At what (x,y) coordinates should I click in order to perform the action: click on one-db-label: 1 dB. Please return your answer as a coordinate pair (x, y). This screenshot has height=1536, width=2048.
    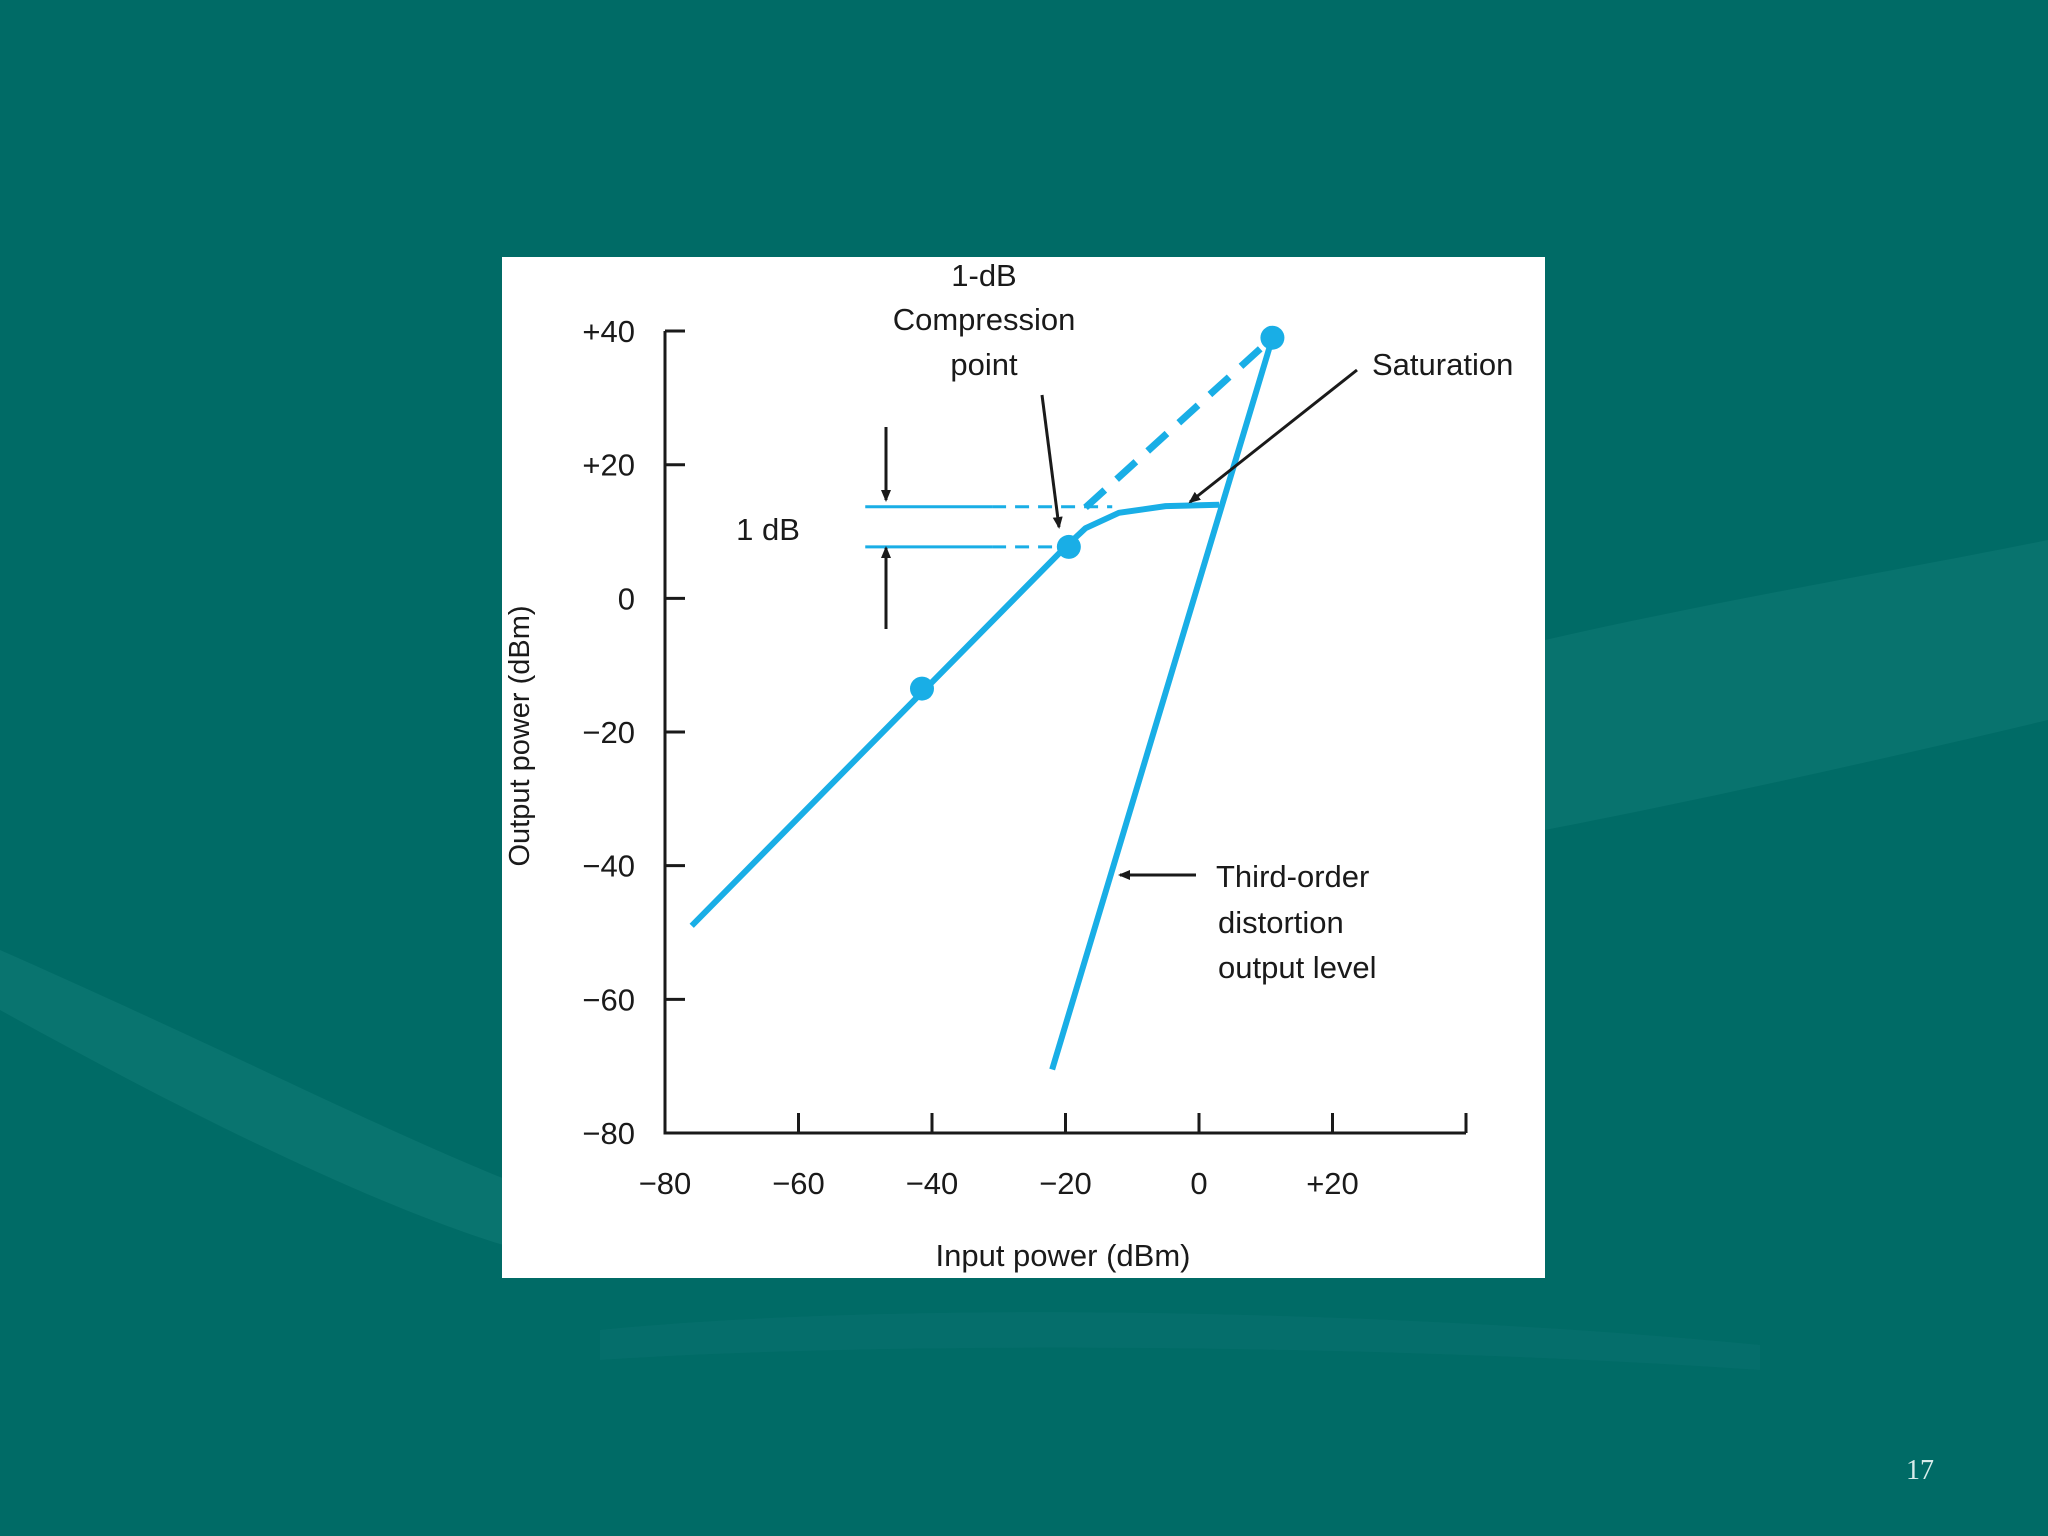
    Looking at the image, I should click on (768, 529).